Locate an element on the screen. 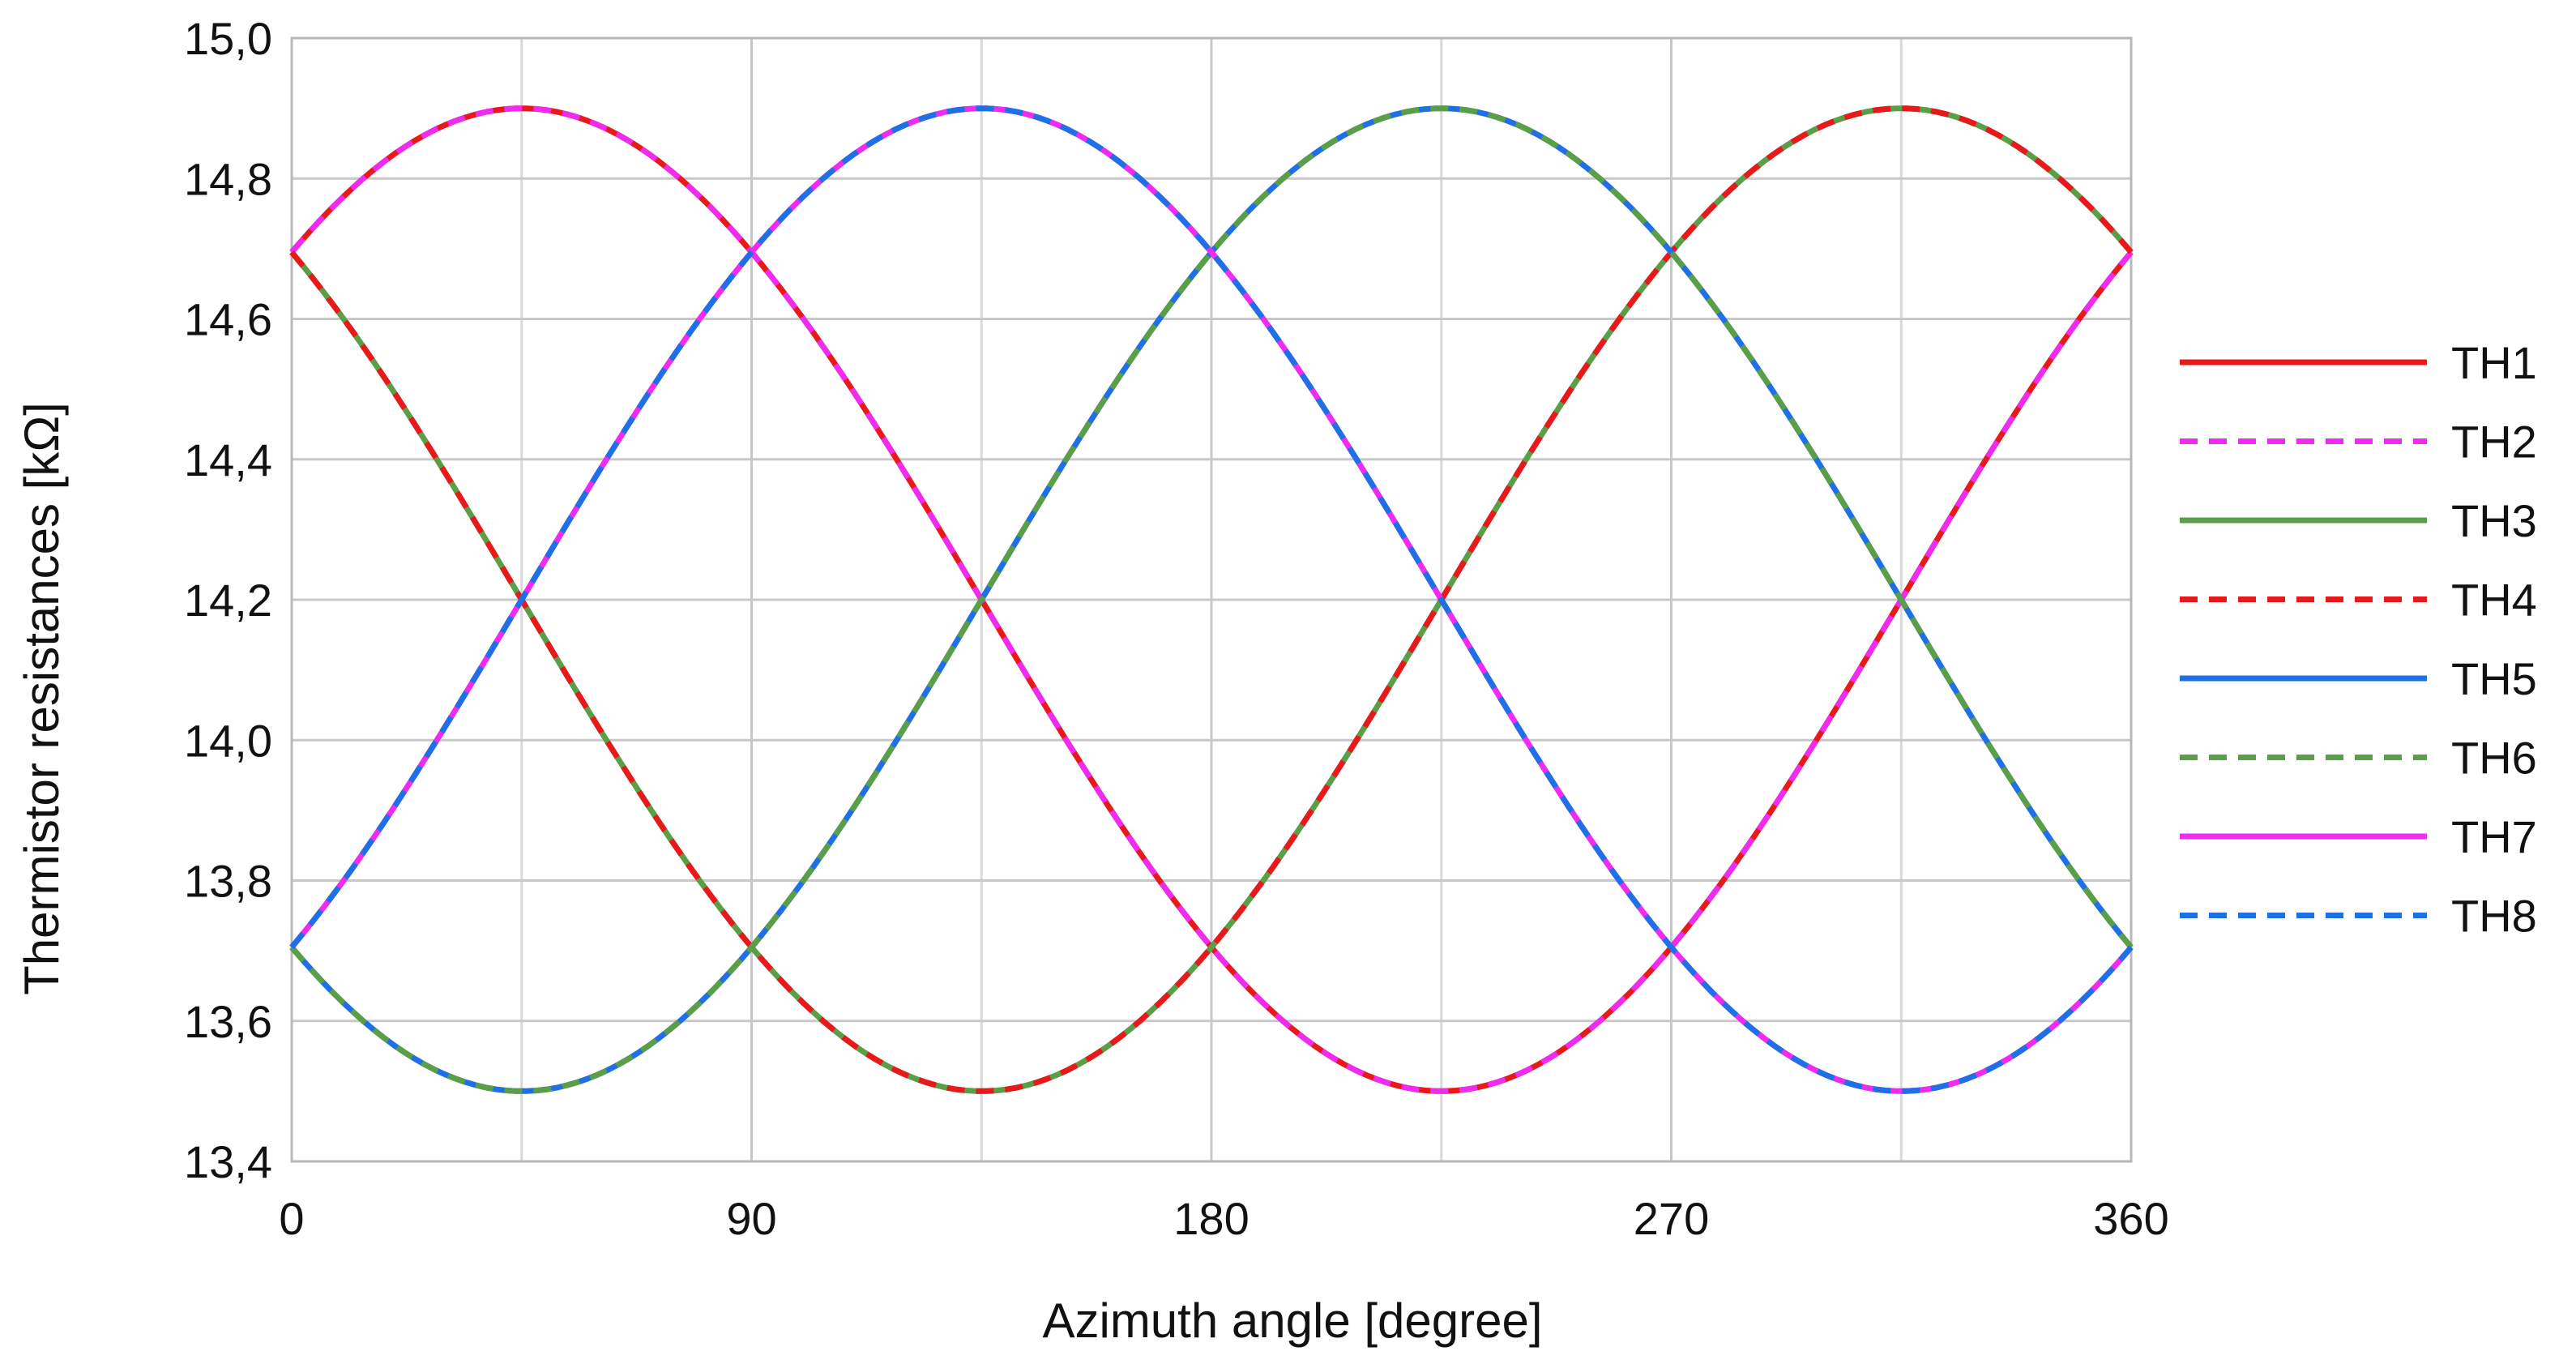  x-tick-label: 270 is located at coordinates (1671, 1218).